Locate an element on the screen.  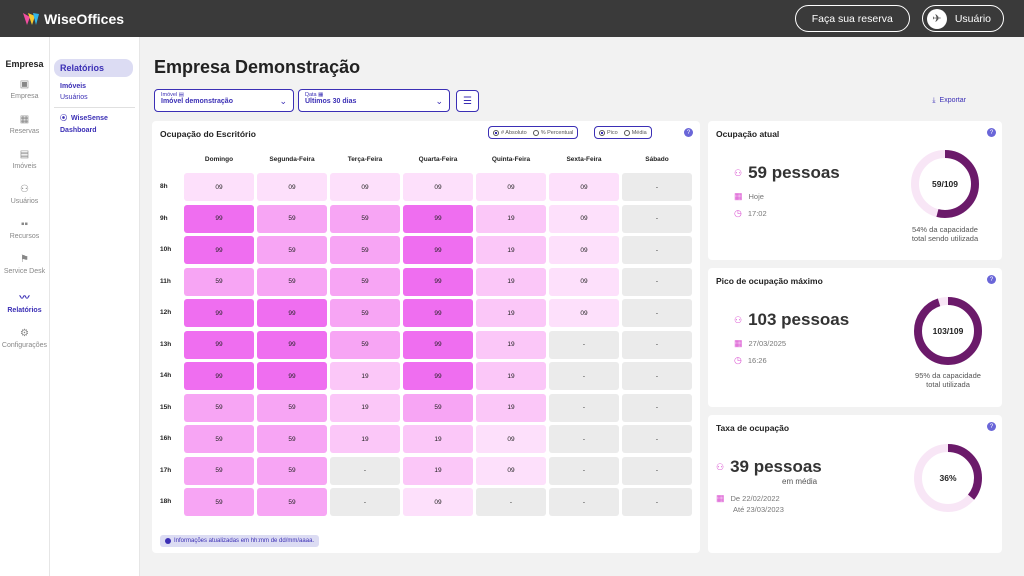
aggregate-toggle: Pico Média is located at coordinates (623, 132).